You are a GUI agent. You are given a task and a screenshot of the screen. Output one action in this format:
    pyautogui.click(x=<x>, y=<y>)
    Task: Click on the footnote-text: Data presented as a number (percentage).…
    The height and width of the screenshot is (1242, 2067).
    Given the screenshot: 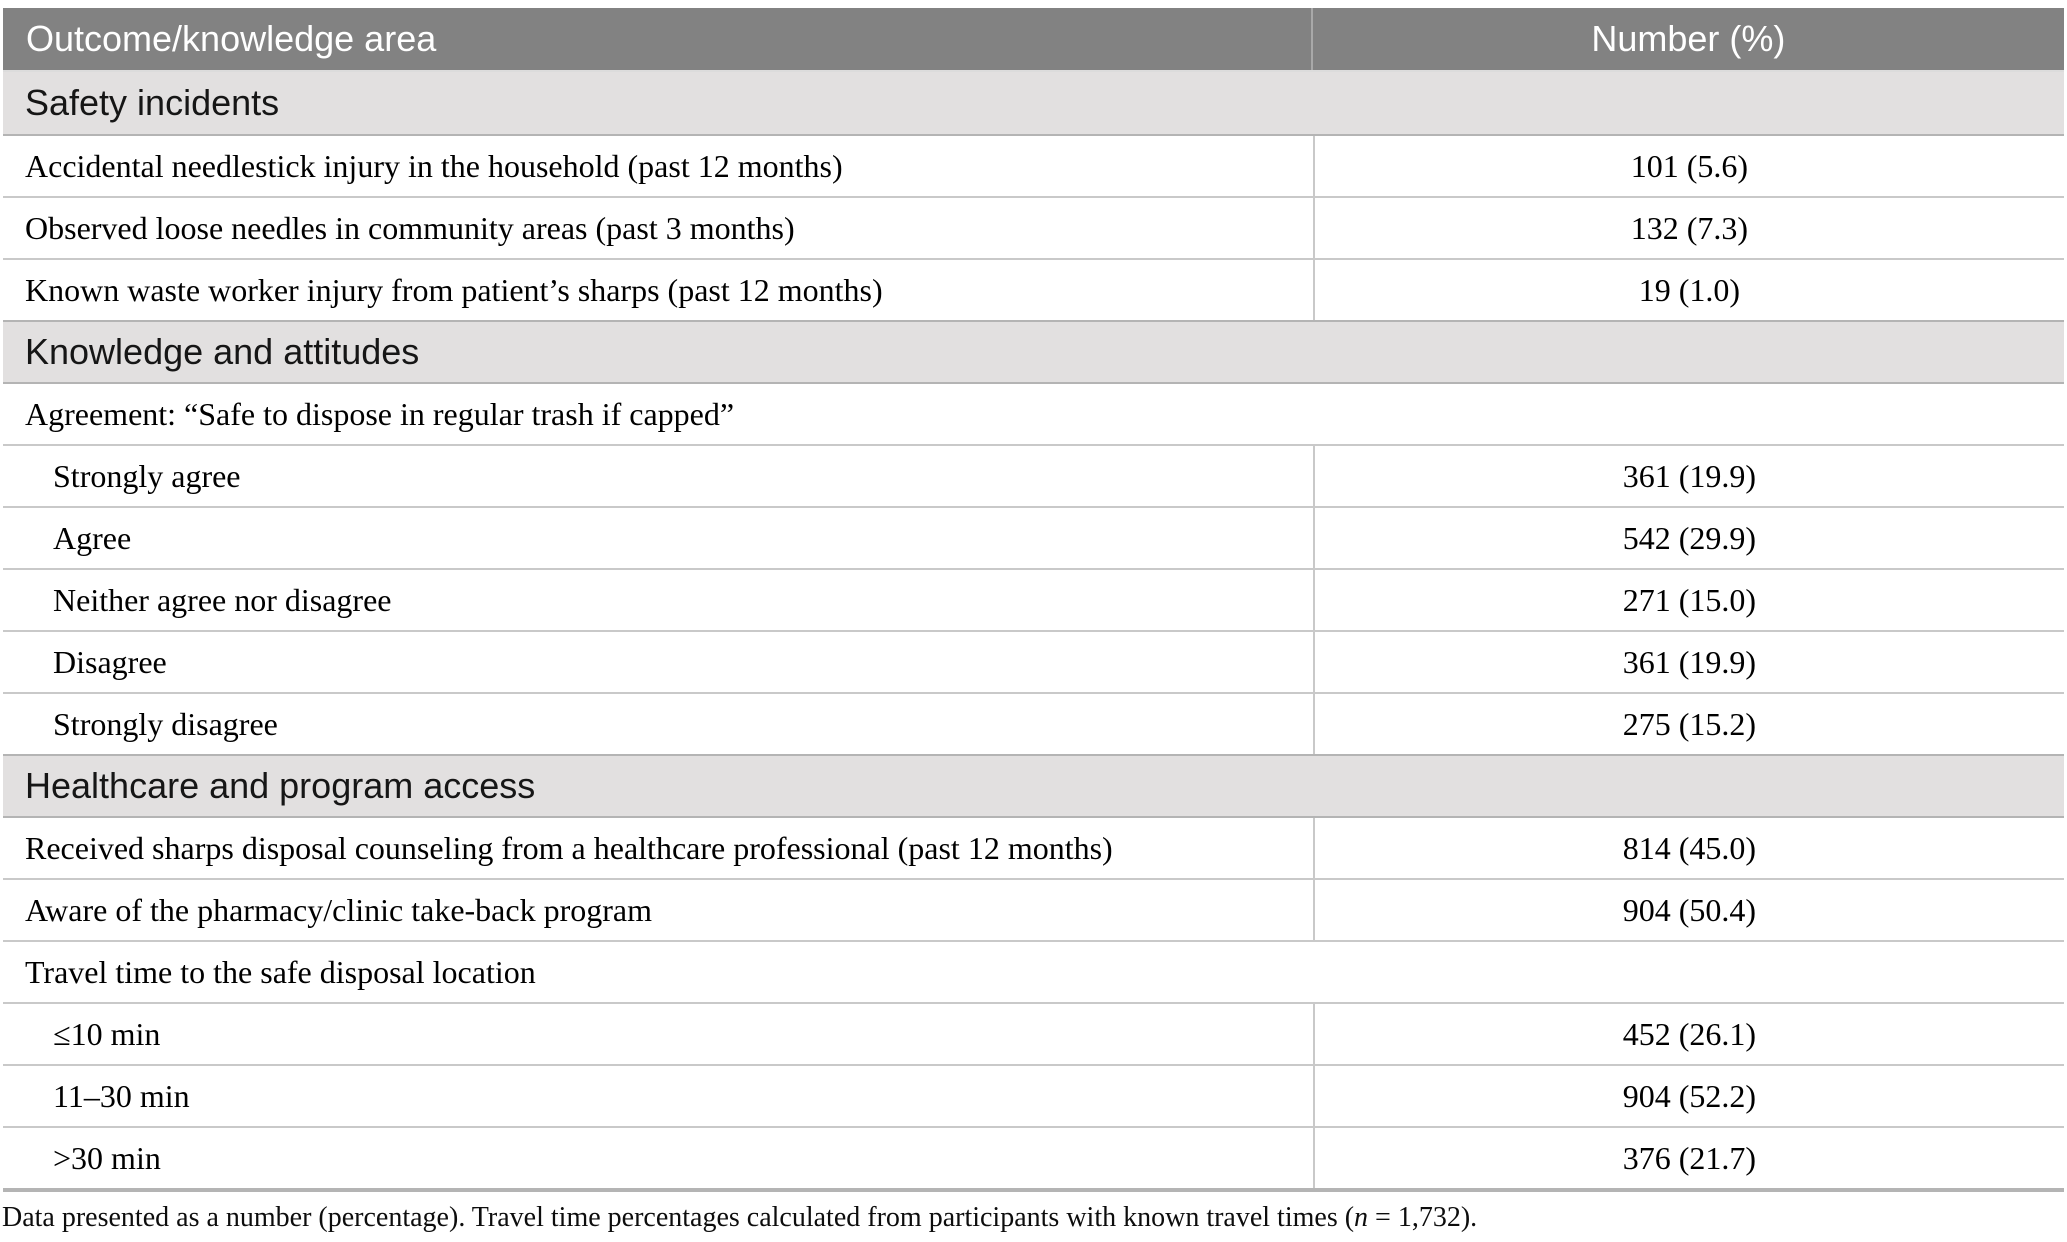 What is the action you would take?
    pyautogui.click(x=678, y=1217)
    